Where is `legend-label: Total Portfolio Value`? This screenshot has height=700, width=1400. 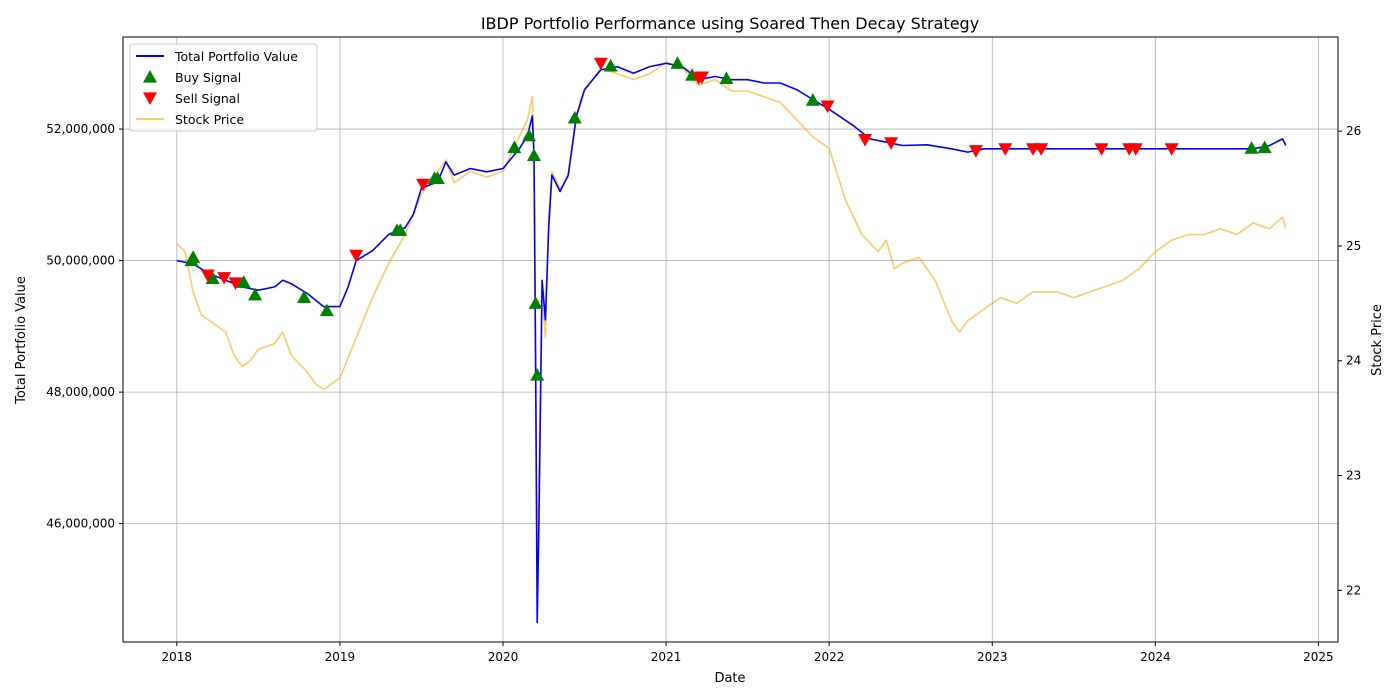 legend-label: Total Portfolio Value is located at coordinates (236, 56).